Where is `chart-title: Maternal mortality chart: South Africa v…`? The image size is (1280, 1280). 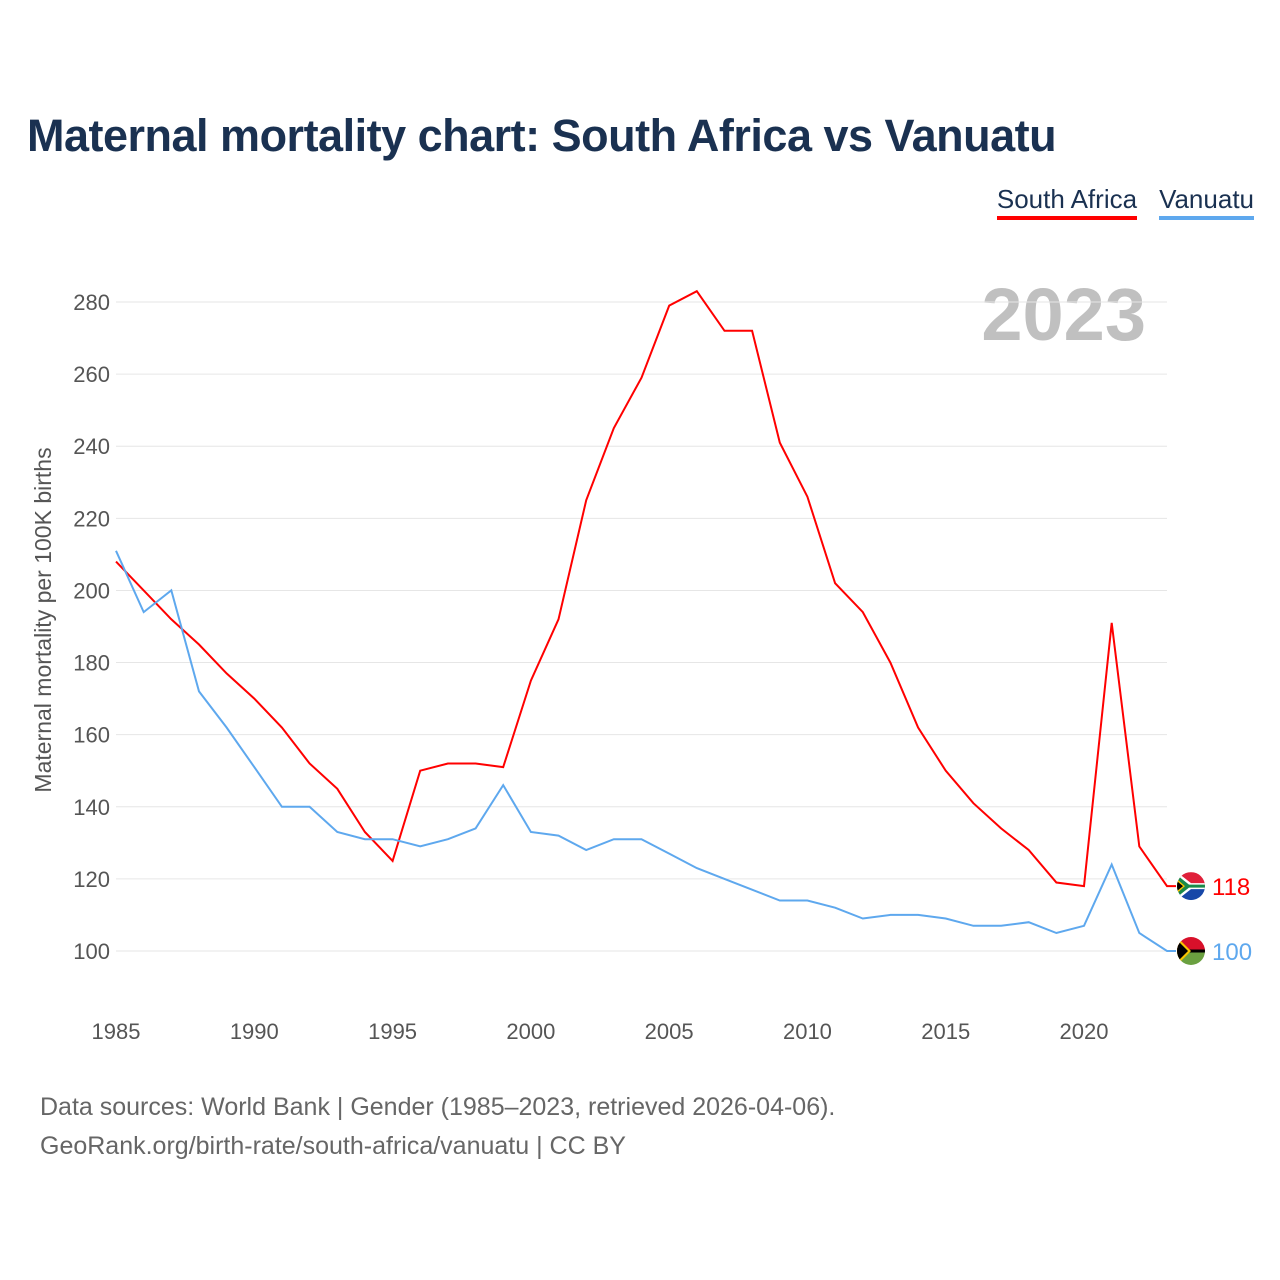 chart-title: Maternal mortality chart: South Africa v… is located at coordinates (542, 135).